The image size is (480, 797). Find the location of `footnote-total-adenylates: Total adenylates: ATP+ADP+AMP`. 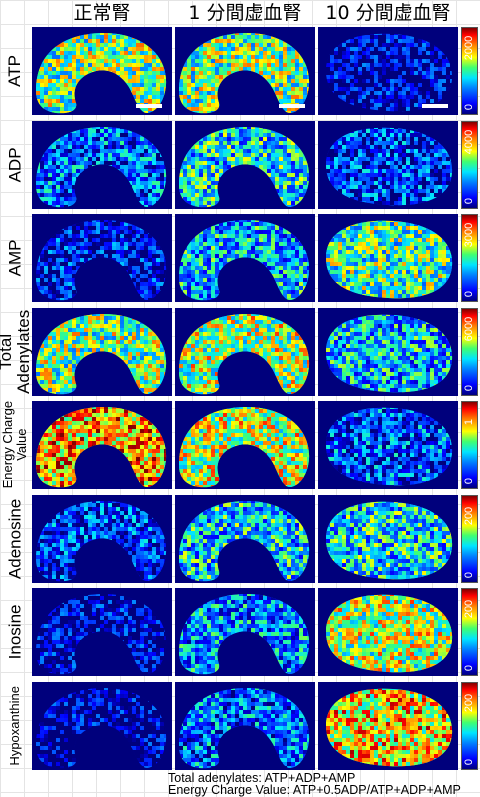

footnote-total-adenylates: Total adenylates: ATP+ADP+AMP is located at coordinates (262, 778).